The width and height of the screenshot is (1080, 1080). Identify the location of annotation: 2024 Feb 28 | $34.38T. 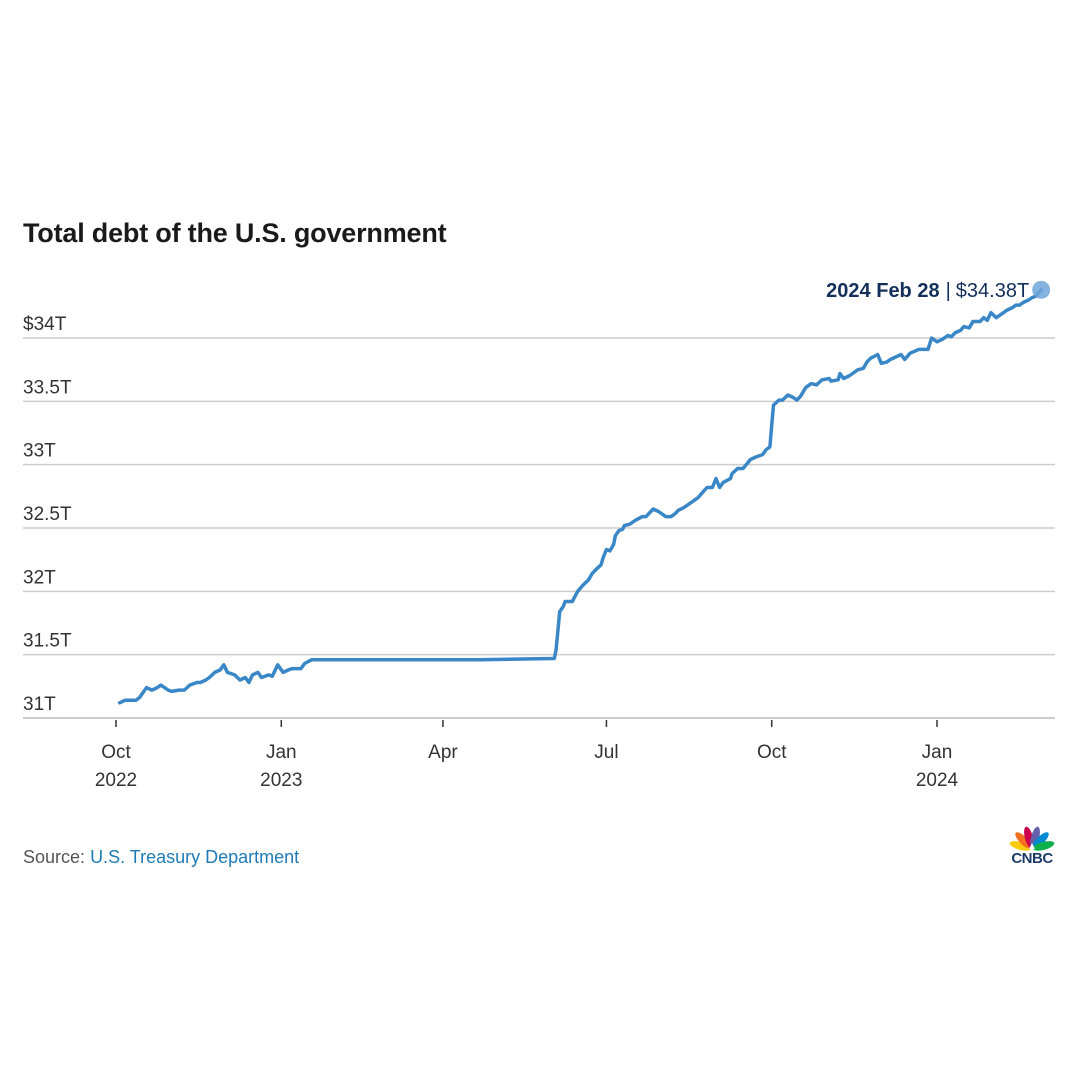
(938, 291).